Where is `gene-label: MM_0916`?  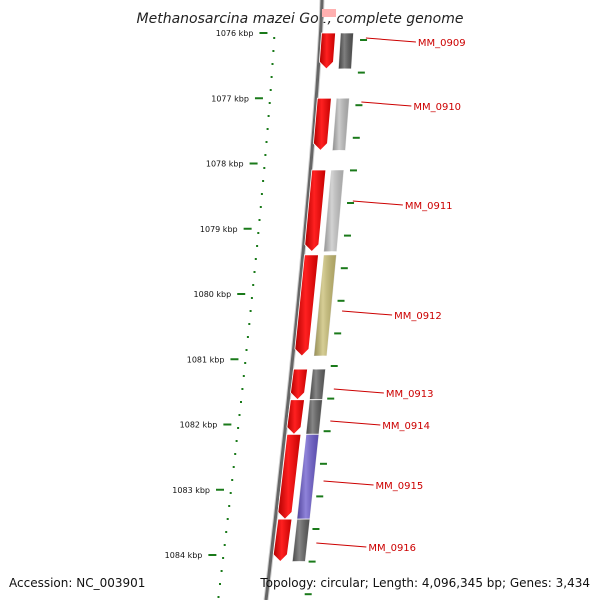 gene-label: MM_0916 is located at coordinates (392, 548).